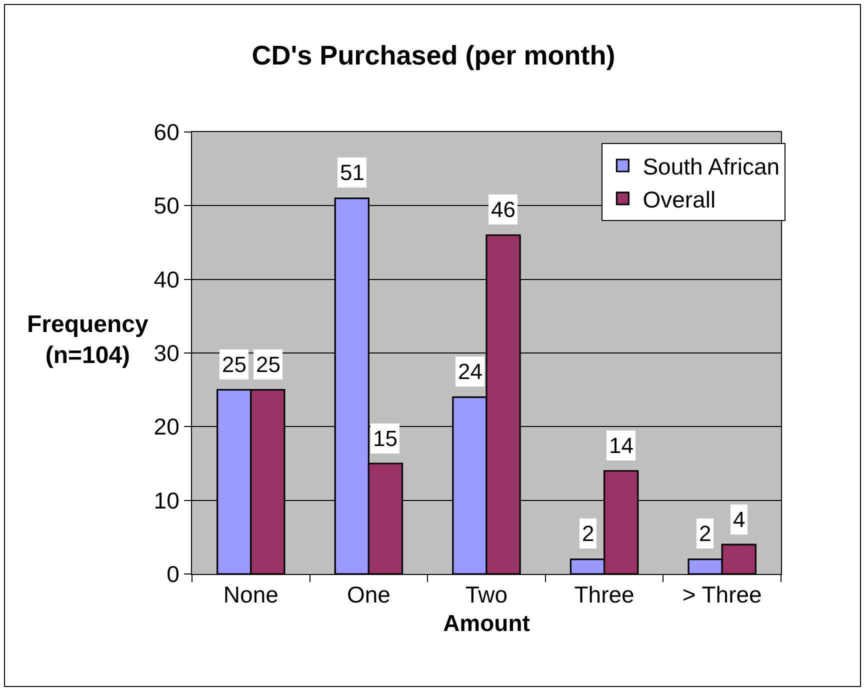 This screenshot has height=692, width=867. I want to click on y-tick-label: 0, so click(173, 574).